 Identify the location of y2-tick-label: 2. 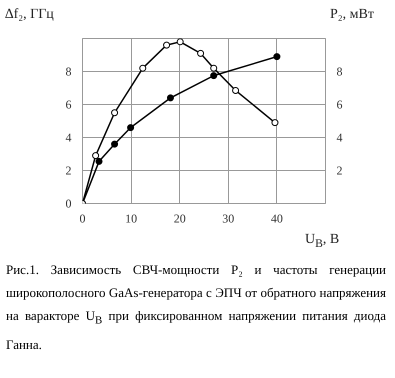
(339, 171).